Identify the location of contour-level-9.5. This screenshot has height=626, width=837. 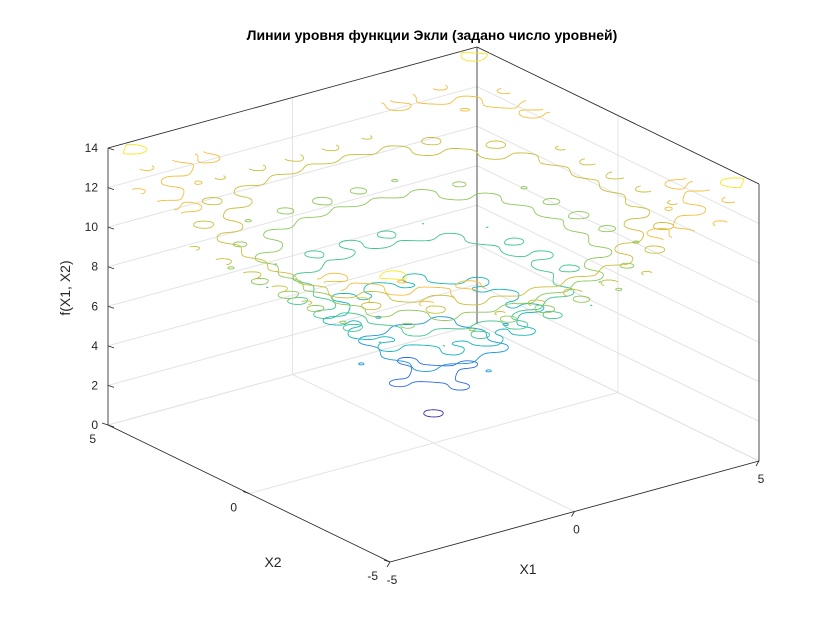
(433, 255).